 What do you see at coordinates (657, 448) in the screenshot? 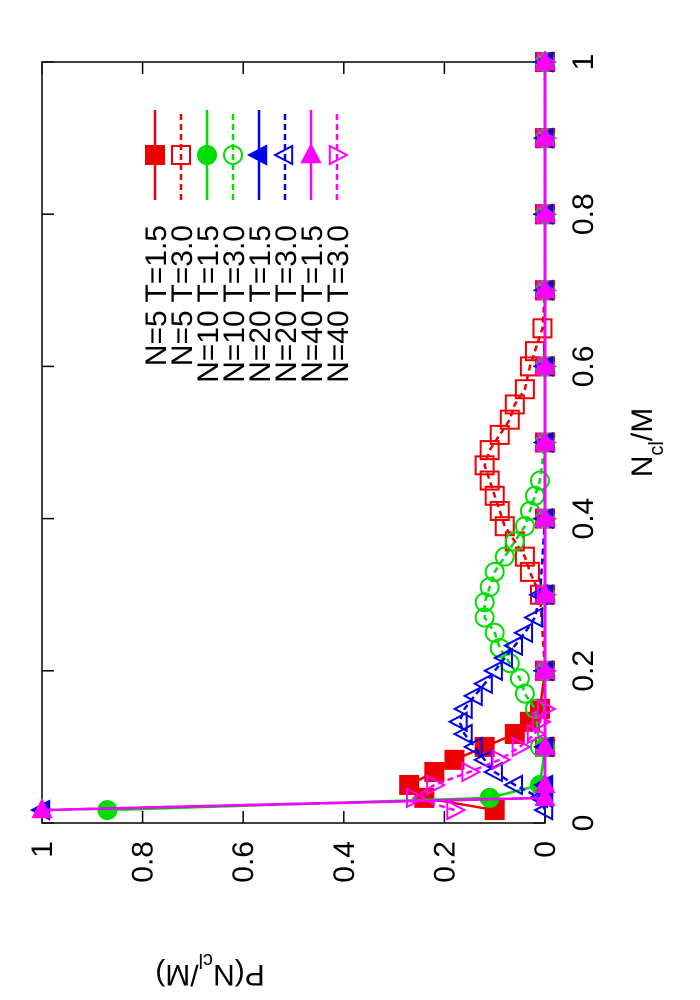
I see `x-axis-label-part: cl` at bounding box center [657, 448].